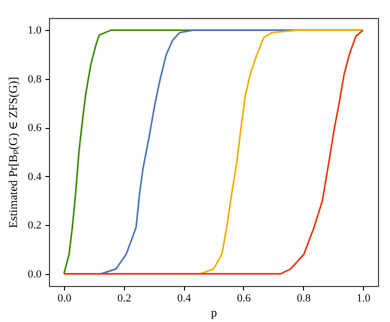 This screenshot has height=322, width=390. Describe the element at coordinates (13, 152) in the screenshot. I see `y-axis-title: Estimated Pr[Bₚ(G) ∈ ZFS(G)]` at that location.